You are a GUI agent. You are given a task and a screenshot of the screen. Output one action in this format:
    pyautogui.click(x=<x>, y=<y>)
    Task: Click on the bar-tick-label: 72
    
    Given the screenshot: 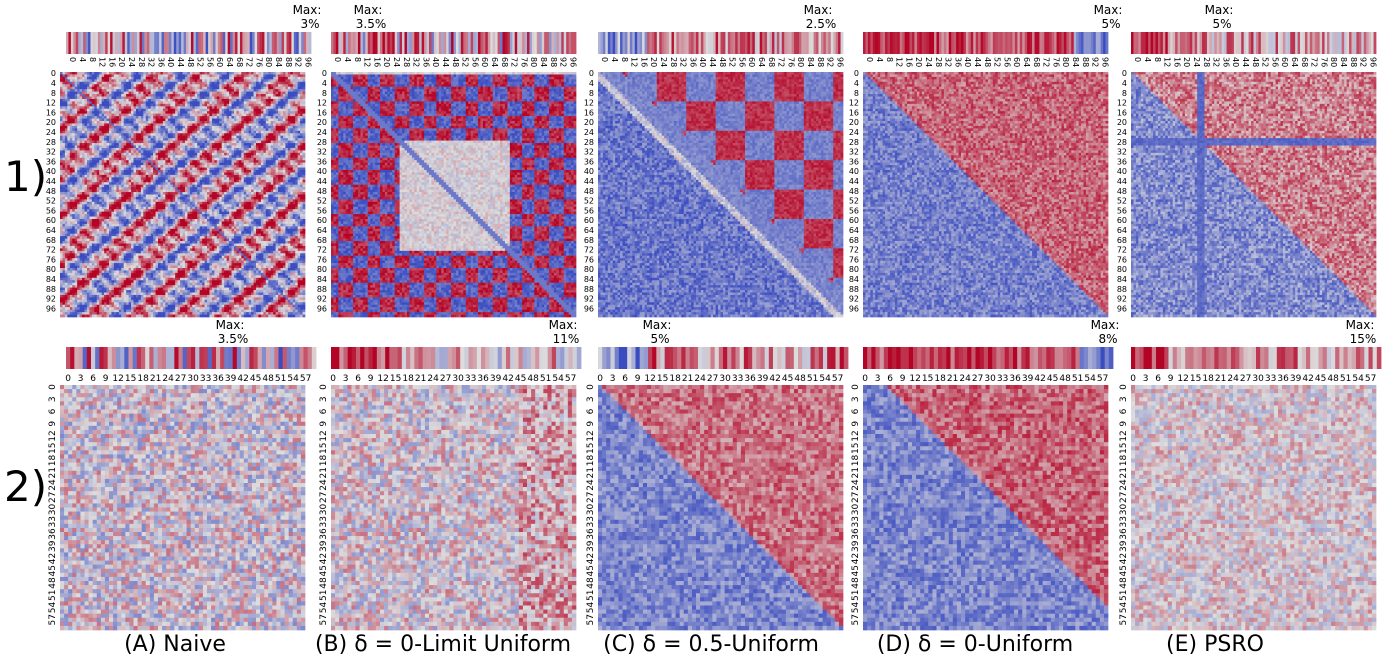 What is the action you would take?
    pyautogui.click(x=249, y=62)
    